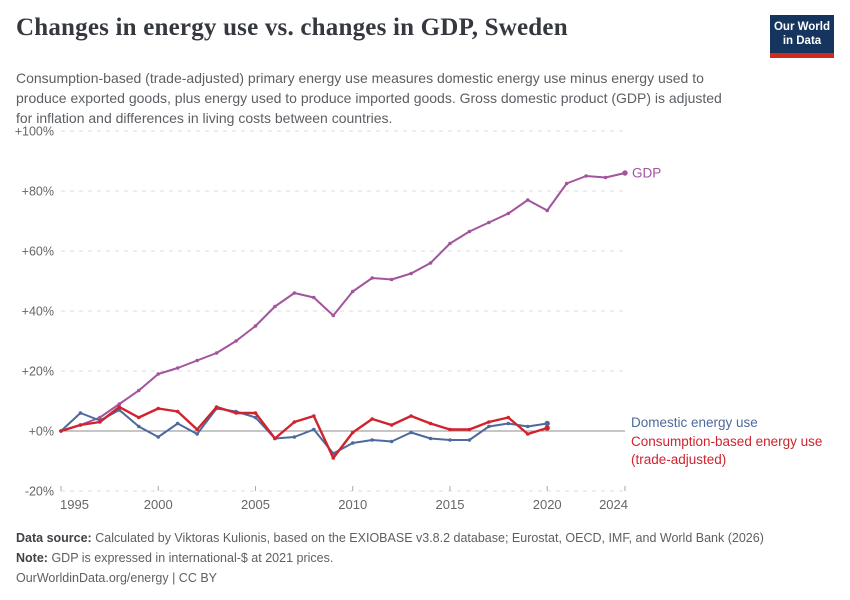 The image size is (850, 600). I want to click on y-tick-label: +0%, so click(41, 432).